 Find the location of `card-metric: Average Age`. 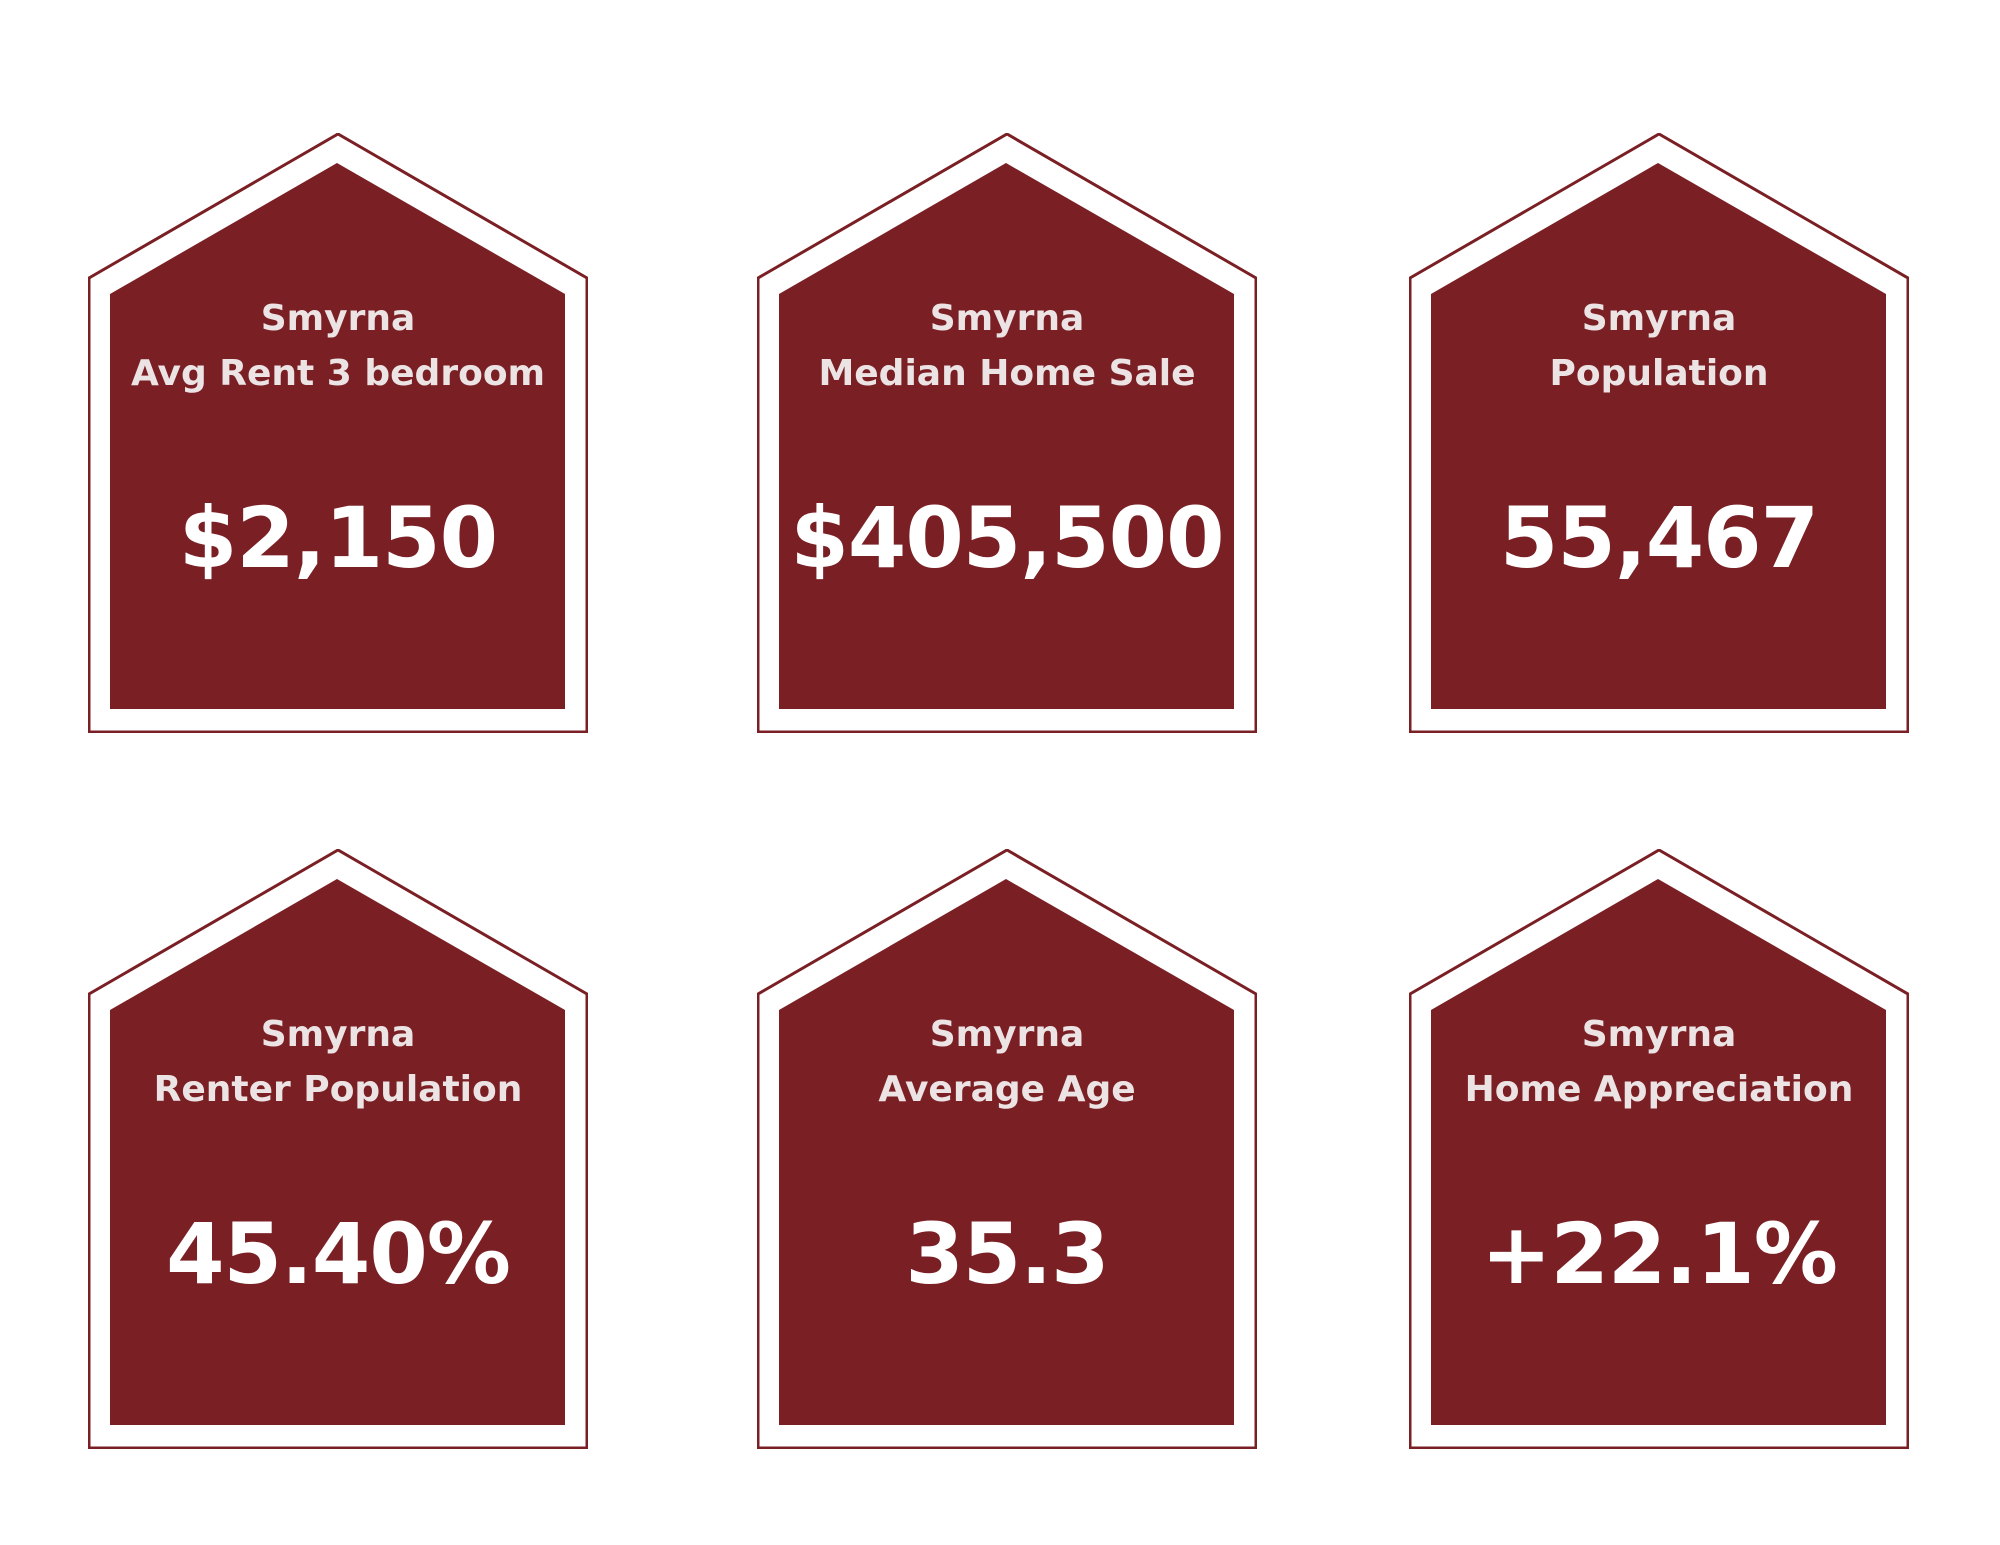

card-metric: Average Age is located at coordinates (1007, 1089).